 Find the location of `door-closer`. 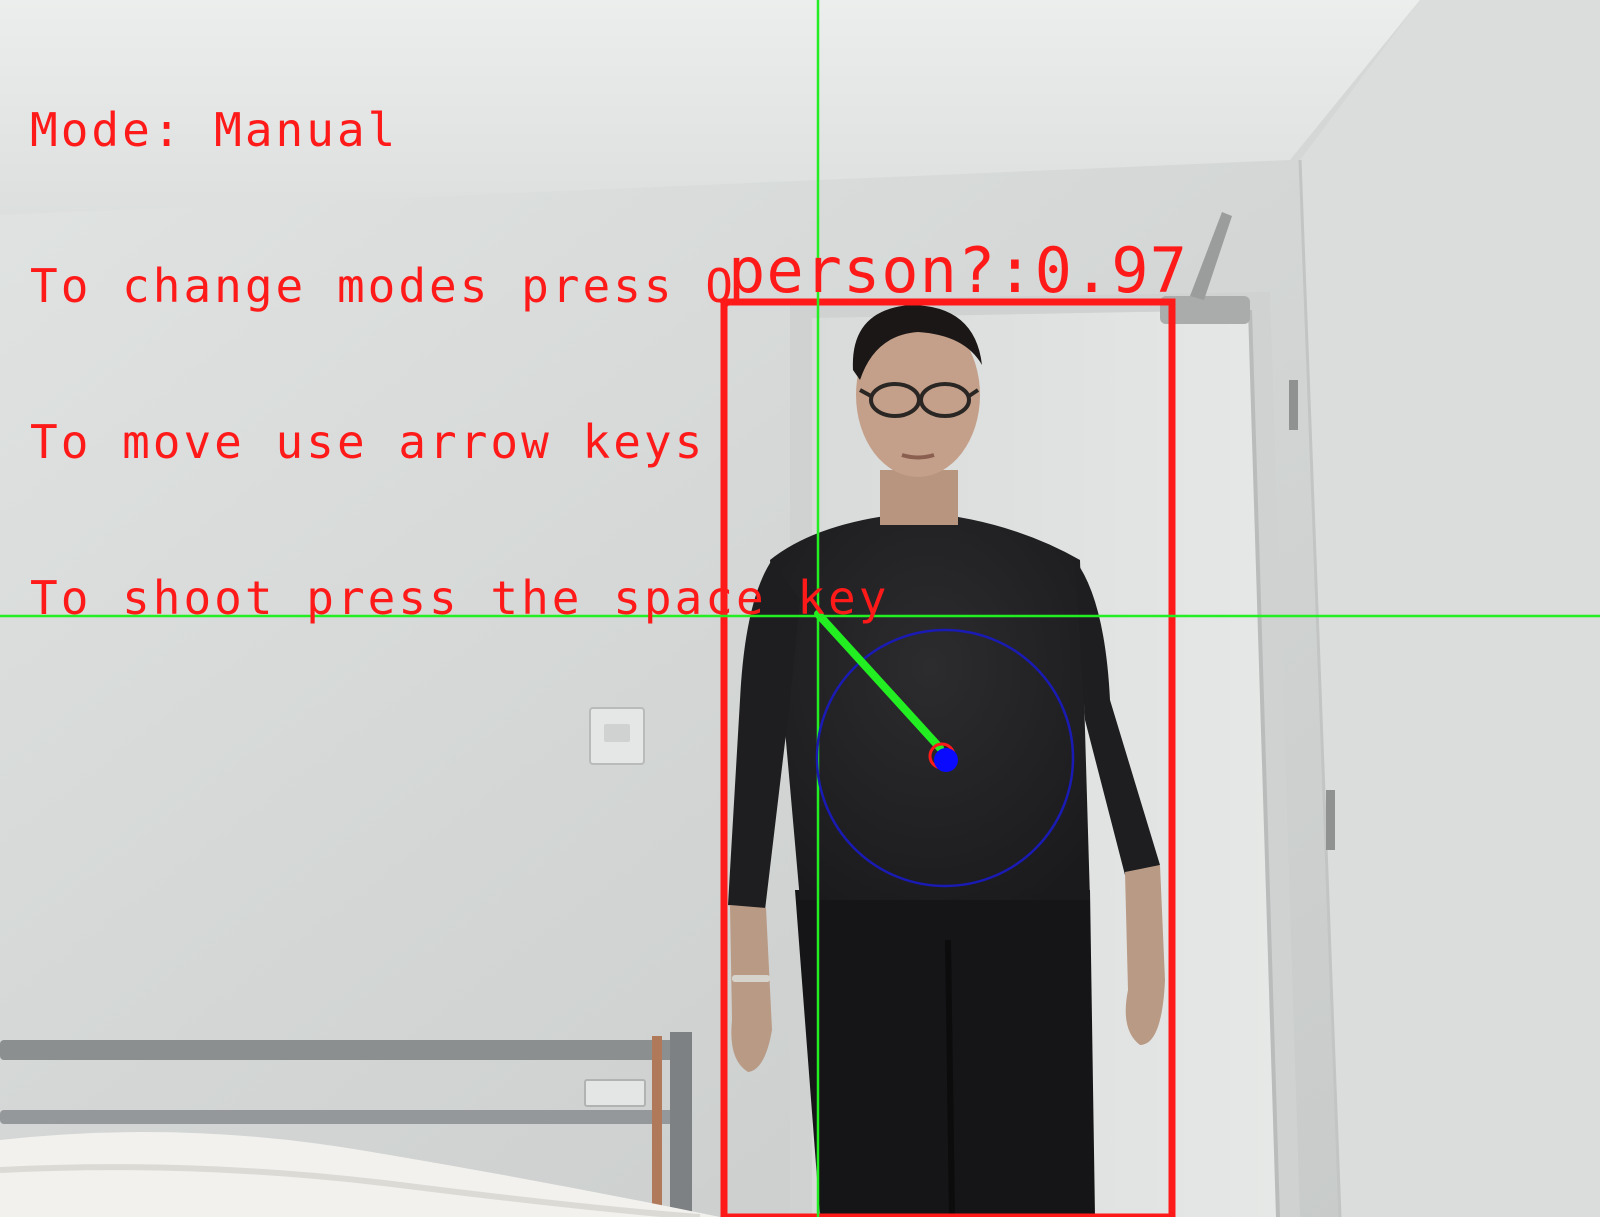

door-closer is located at coordinates (1205, 310).